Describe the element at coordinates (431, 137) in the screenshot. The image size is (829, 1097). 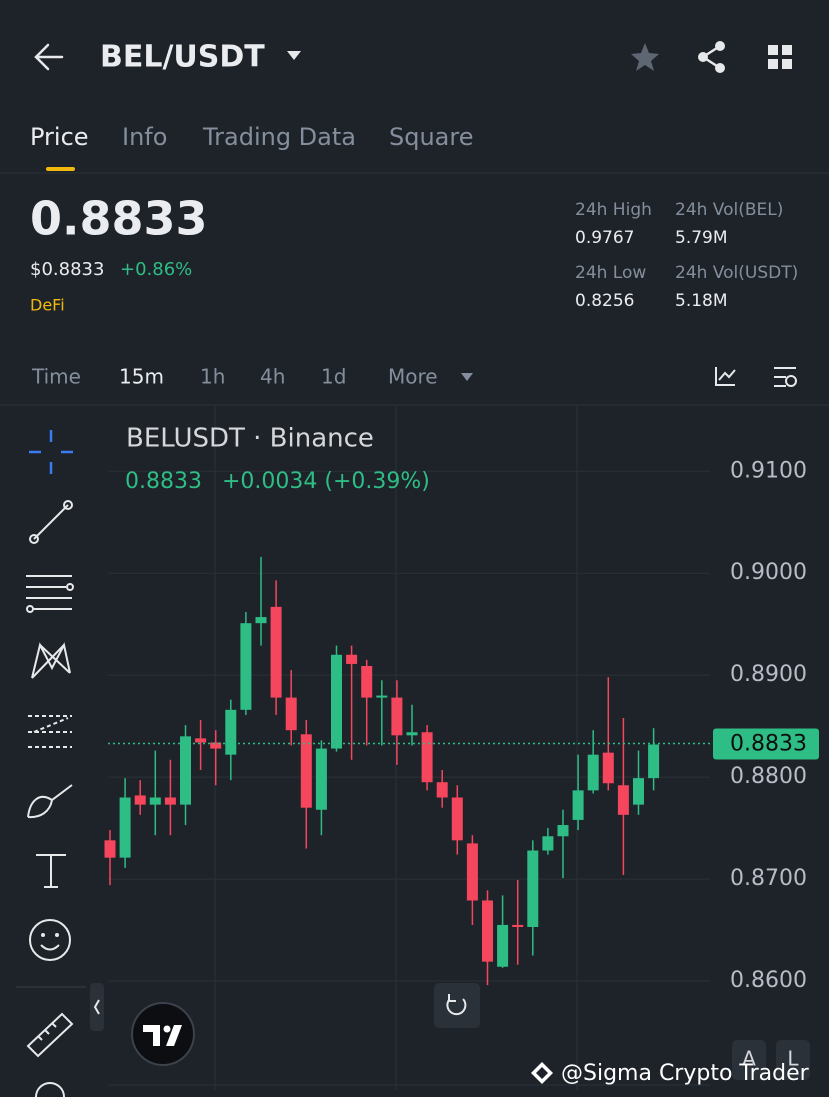
I see `tab: Square` at that location.